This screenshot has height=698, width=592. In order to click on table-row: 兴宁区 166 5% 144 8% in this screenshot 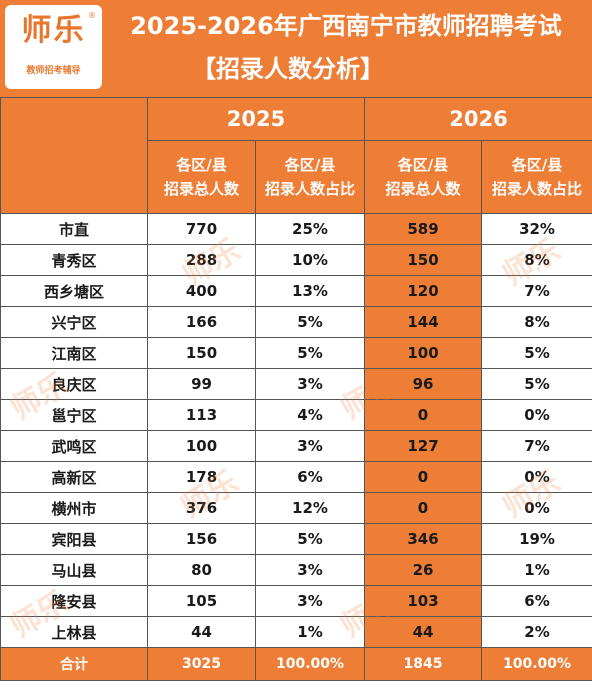, I will do `click(296, 322)`.